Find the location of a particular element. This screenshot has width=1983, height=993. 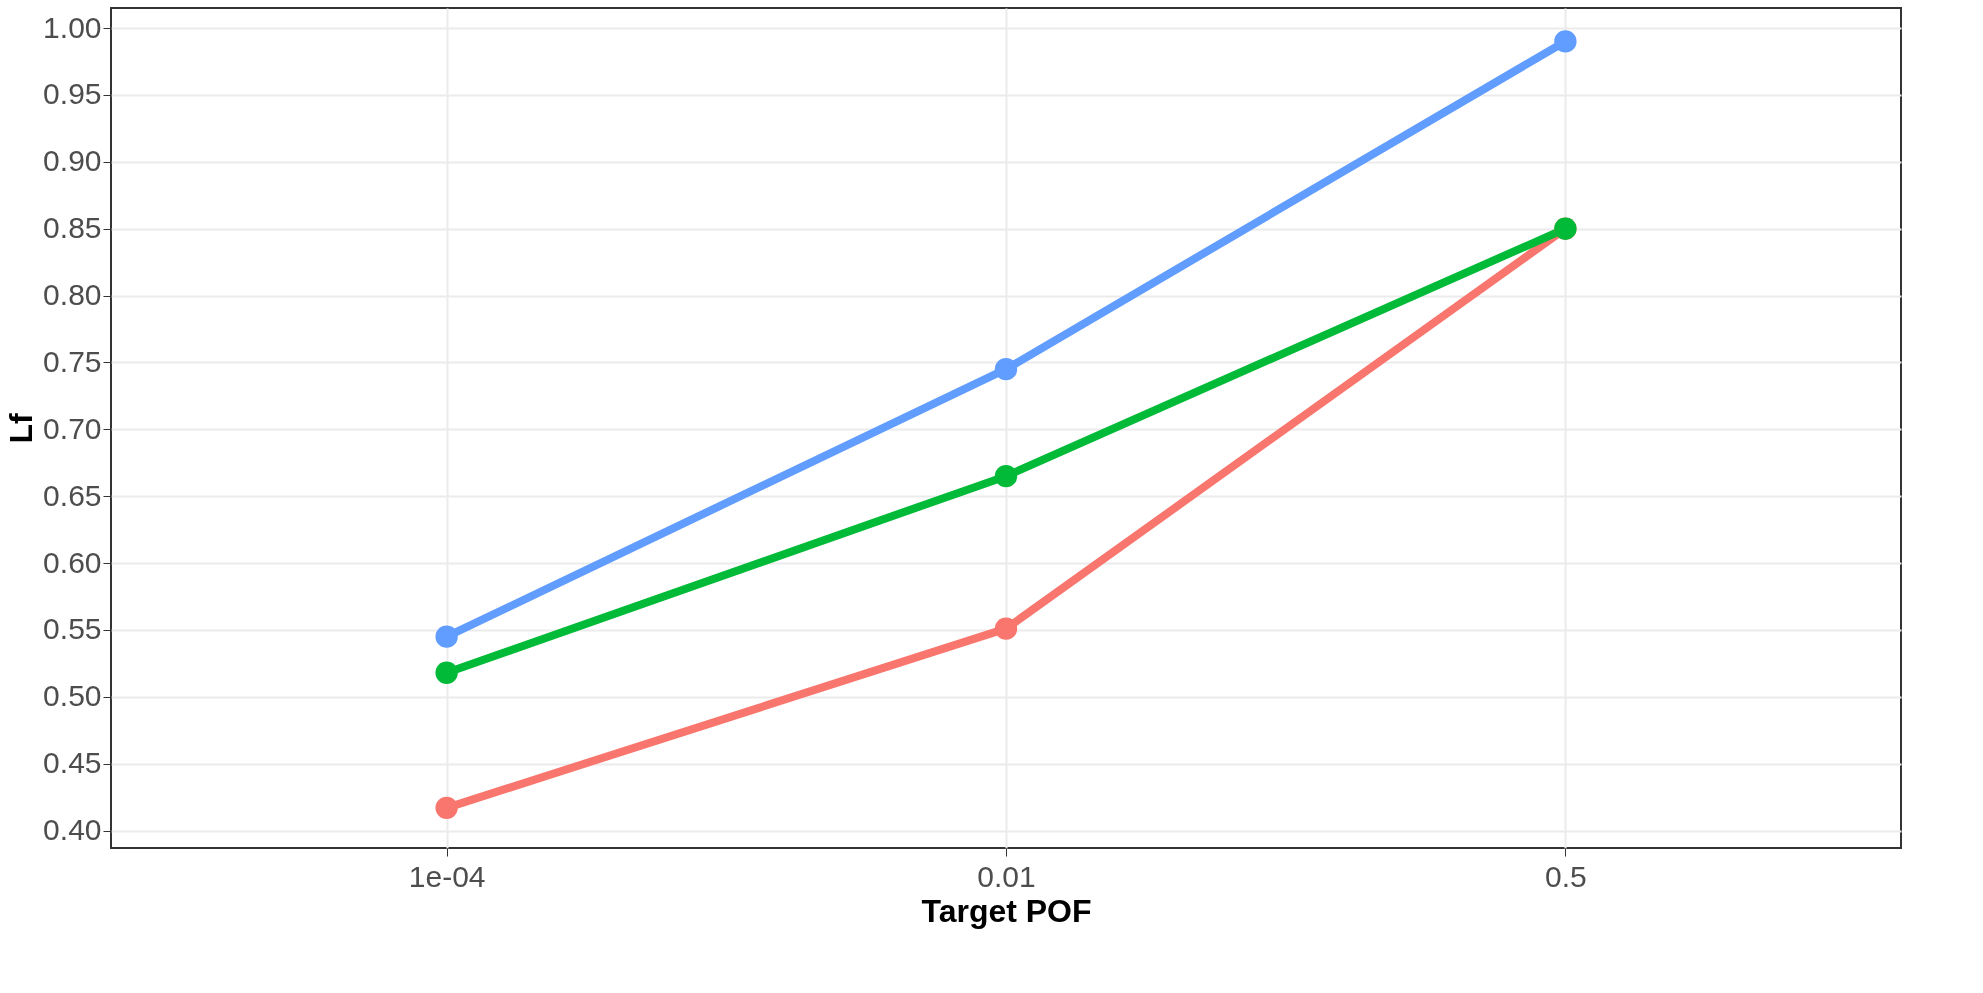

y-tick-label: 0.40 is located at coordinates (72, 830).